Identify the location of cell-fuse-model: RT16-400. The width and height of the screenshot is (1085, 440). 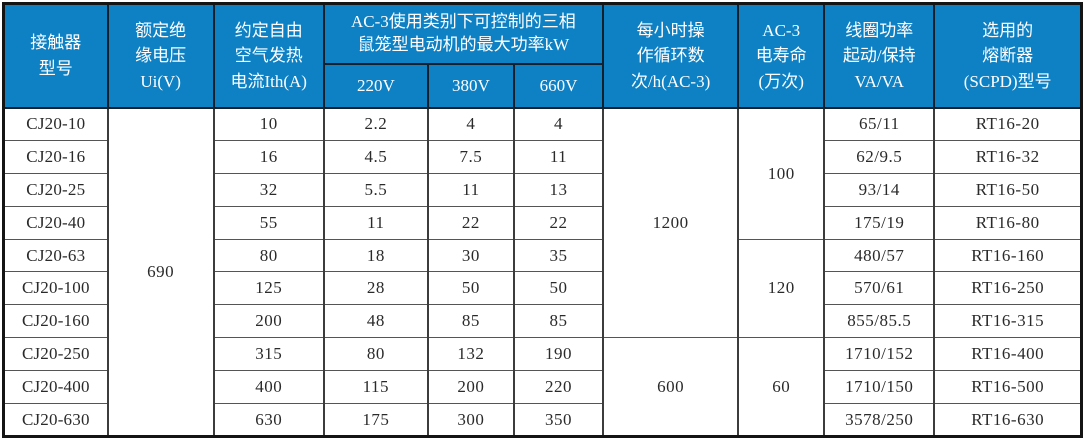
(1008, 354).